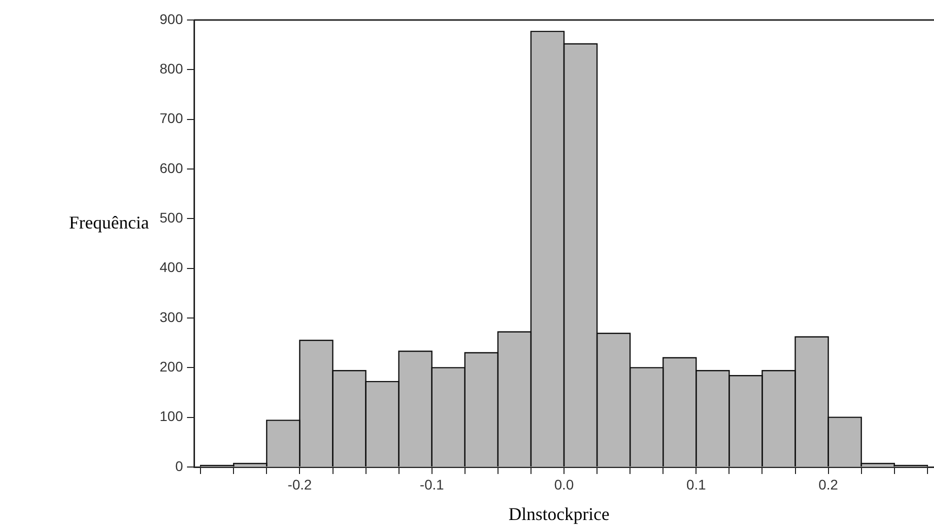 The height and width of the screenshot is (530, 934). What do you see at coordinates (564, 484) in the screenshot?
I see `x-tick-label: 0.0` at bounding box center [564, 484].